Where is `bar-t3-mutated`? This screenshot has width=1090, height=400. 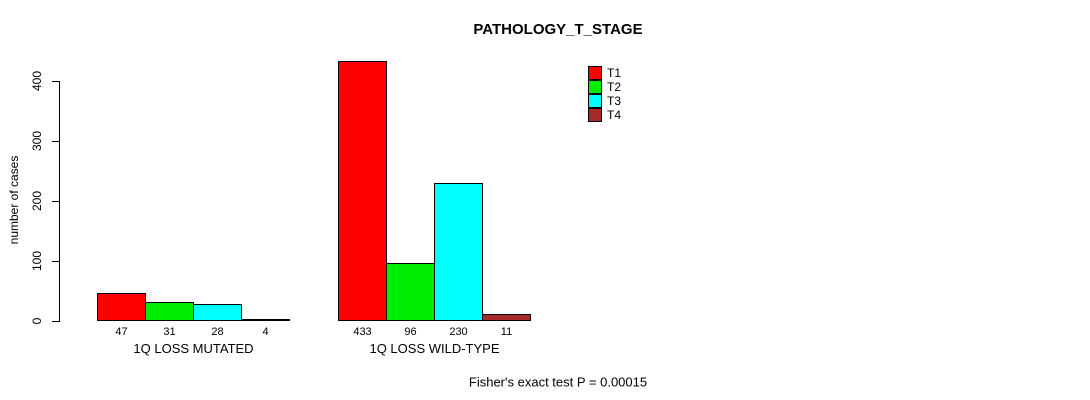 bar-t3-mutated is located at coordinates (217, 312).